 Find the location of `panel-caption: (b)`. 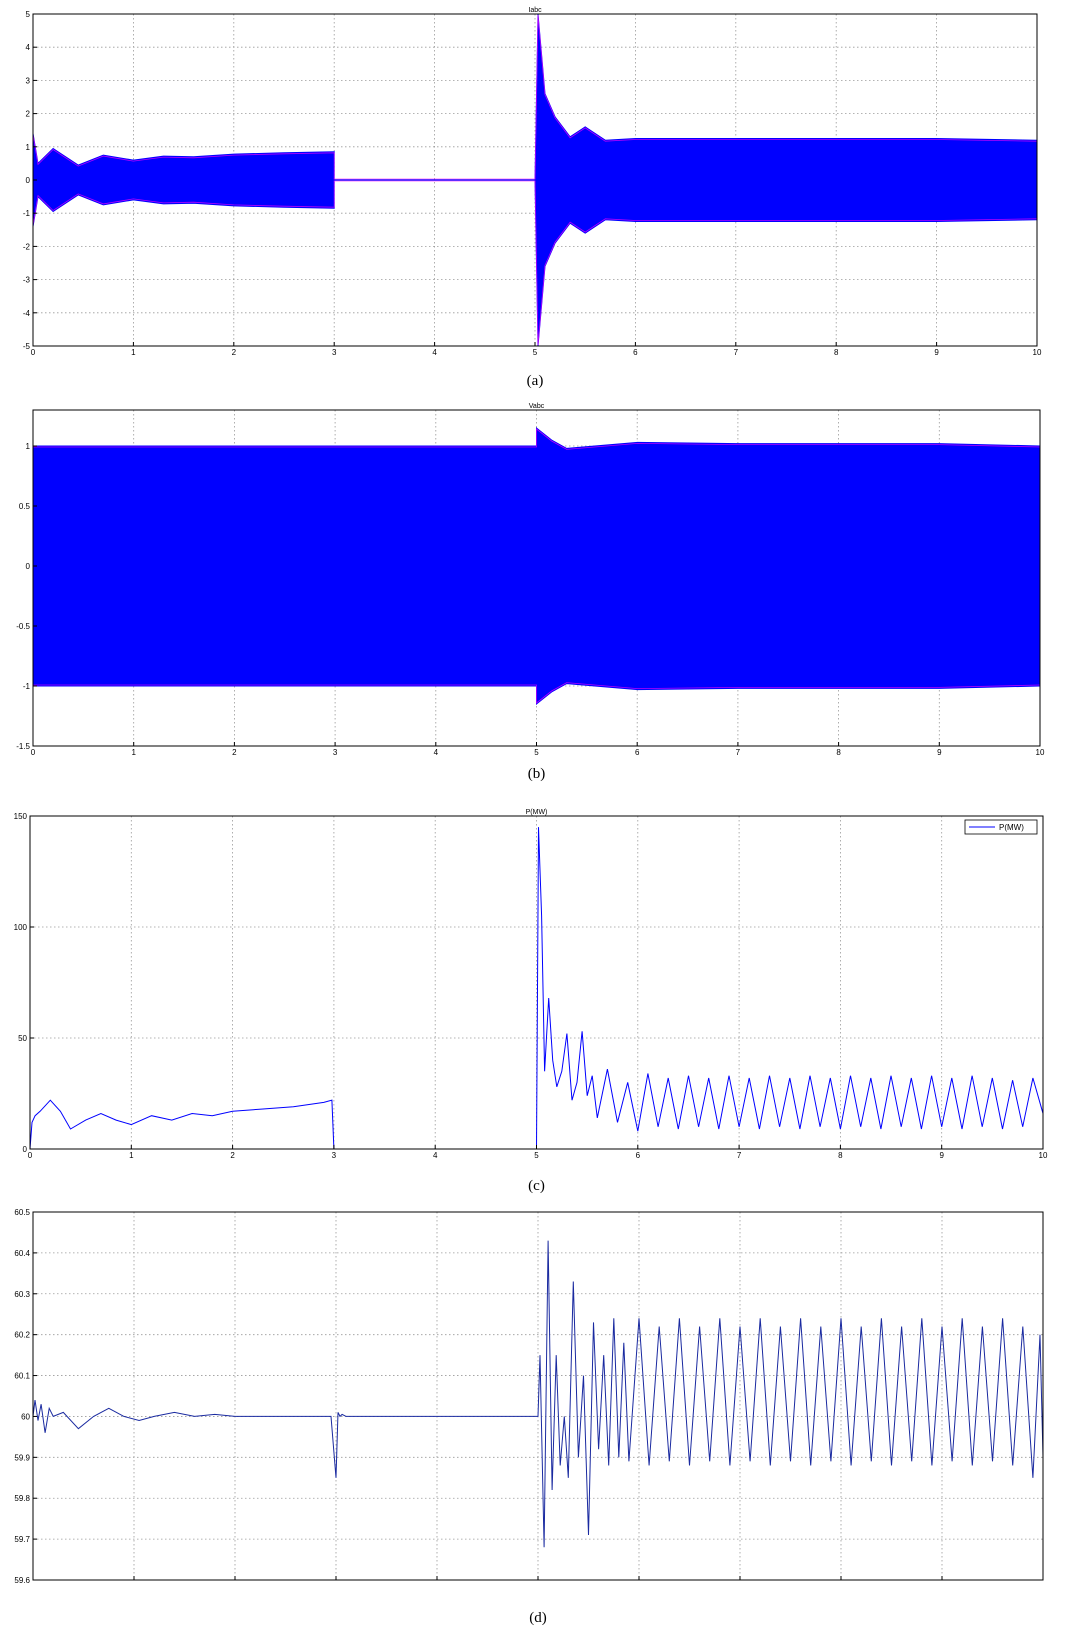

panel-caption: (b) is located at coordinates (537, 774).